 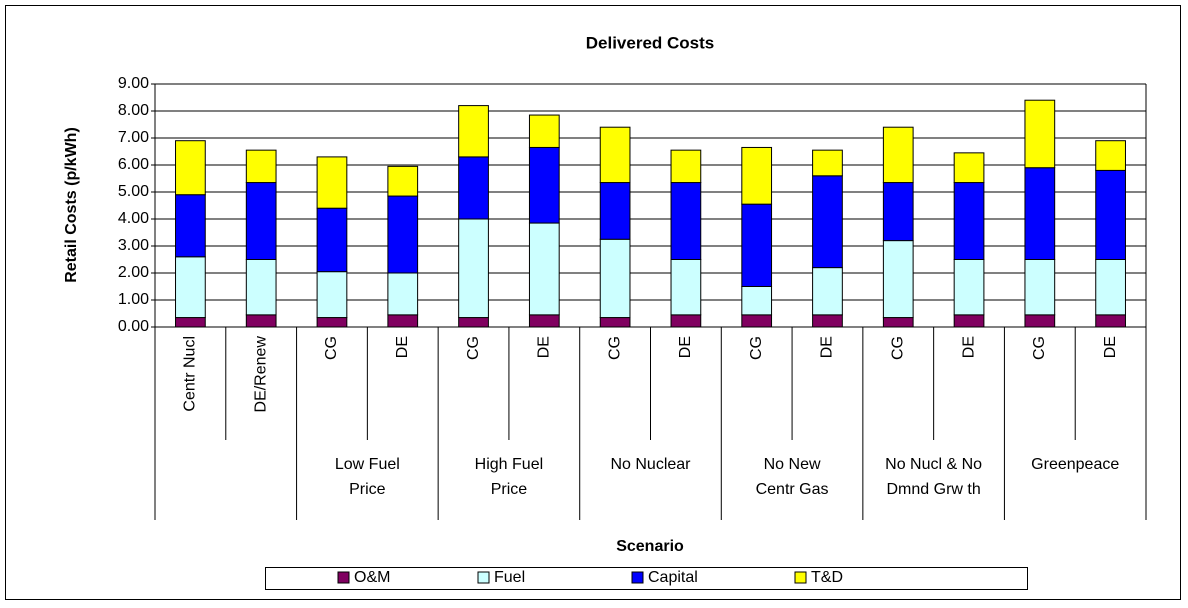 I want to click on legend-label: T&D, so click(x=827, y=577).